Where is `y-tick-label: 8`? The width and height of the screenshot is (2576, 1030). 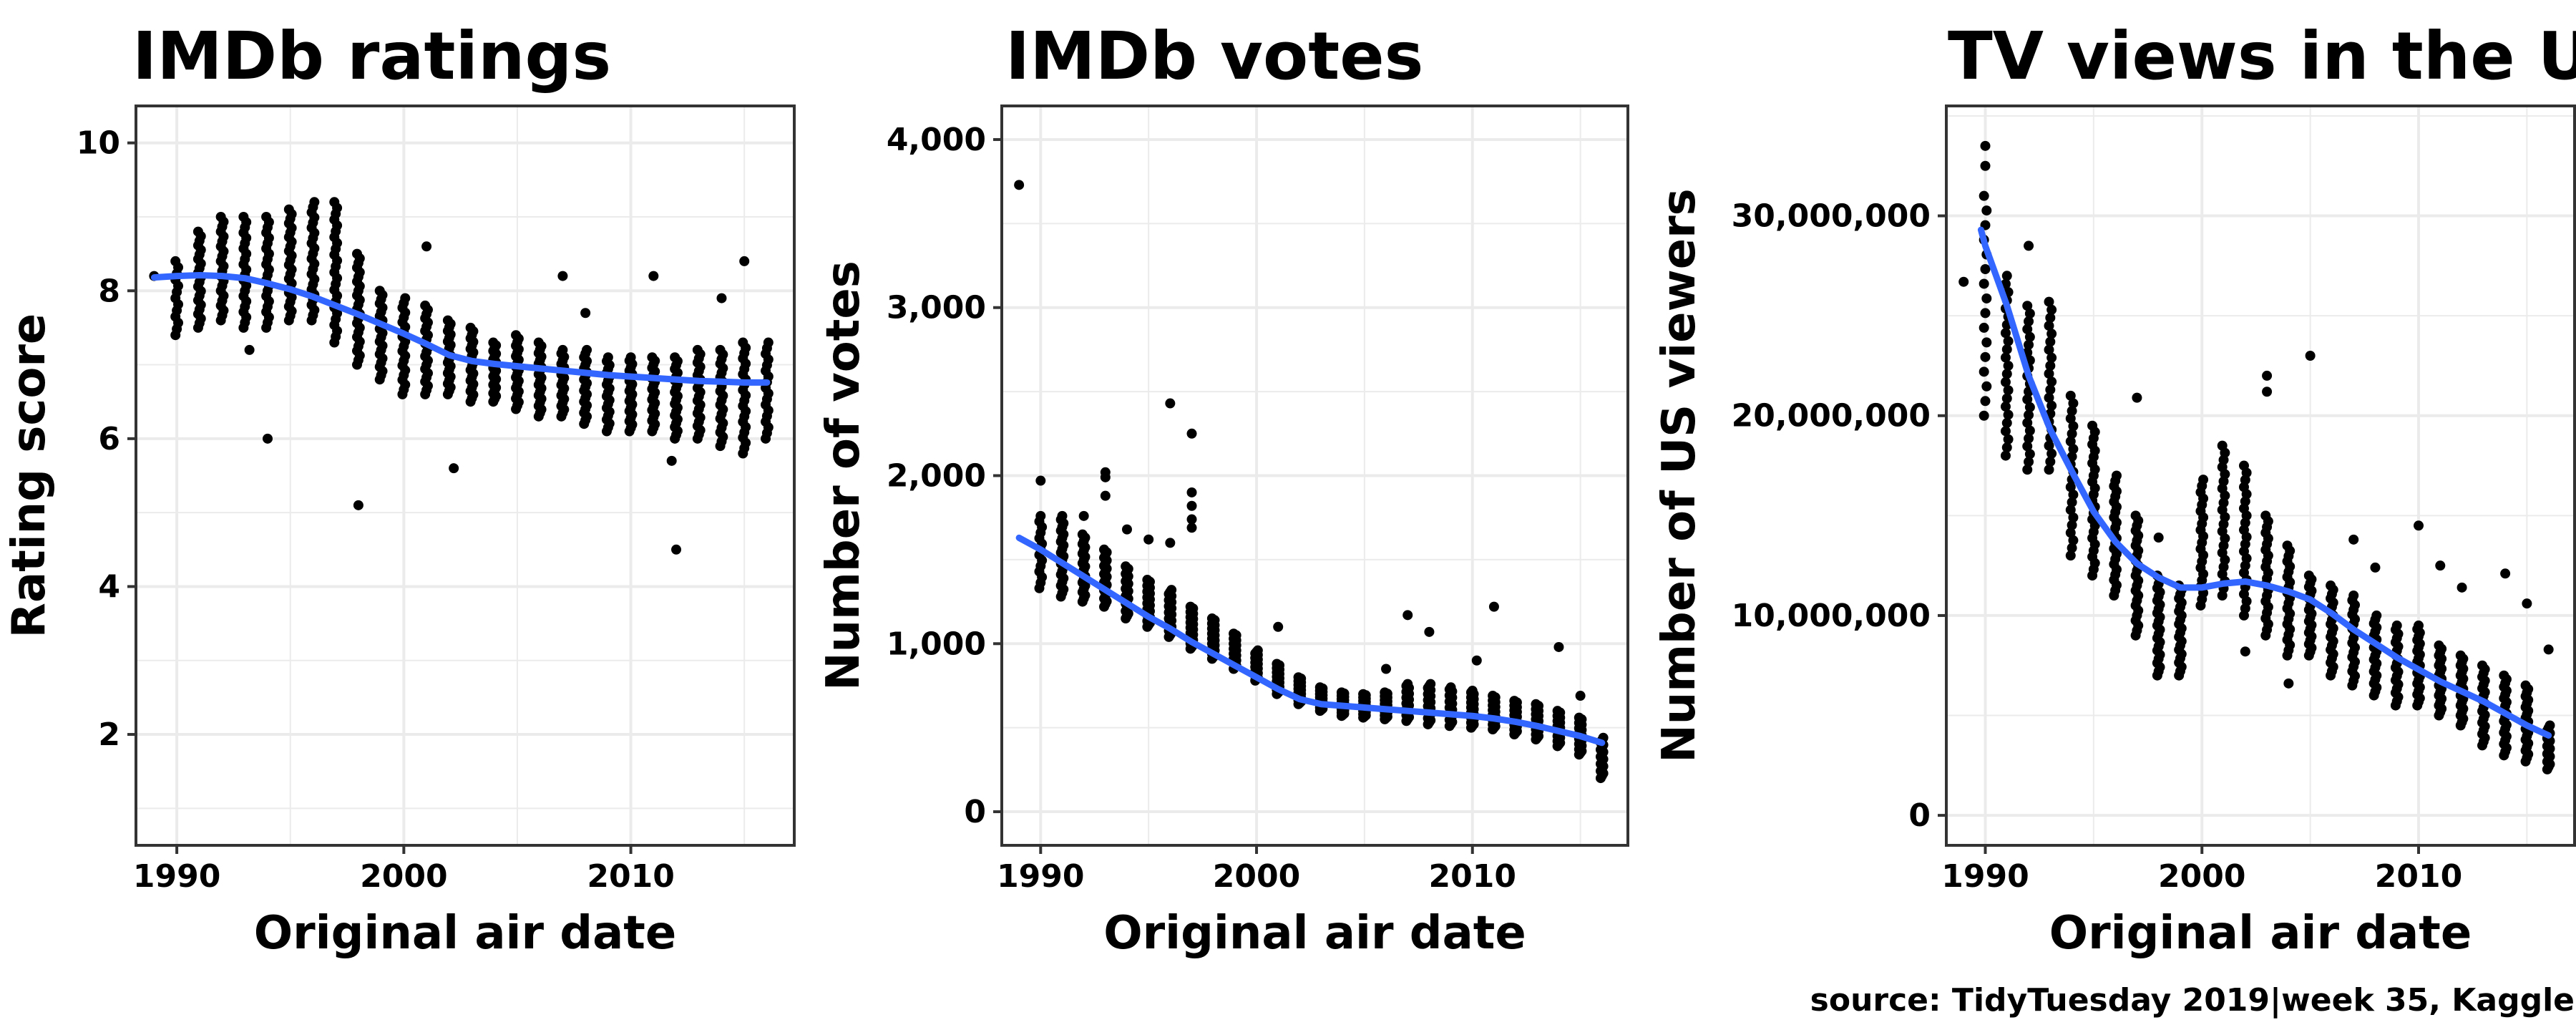
y-tick-label: 8 is located at coordinates (109, 291).